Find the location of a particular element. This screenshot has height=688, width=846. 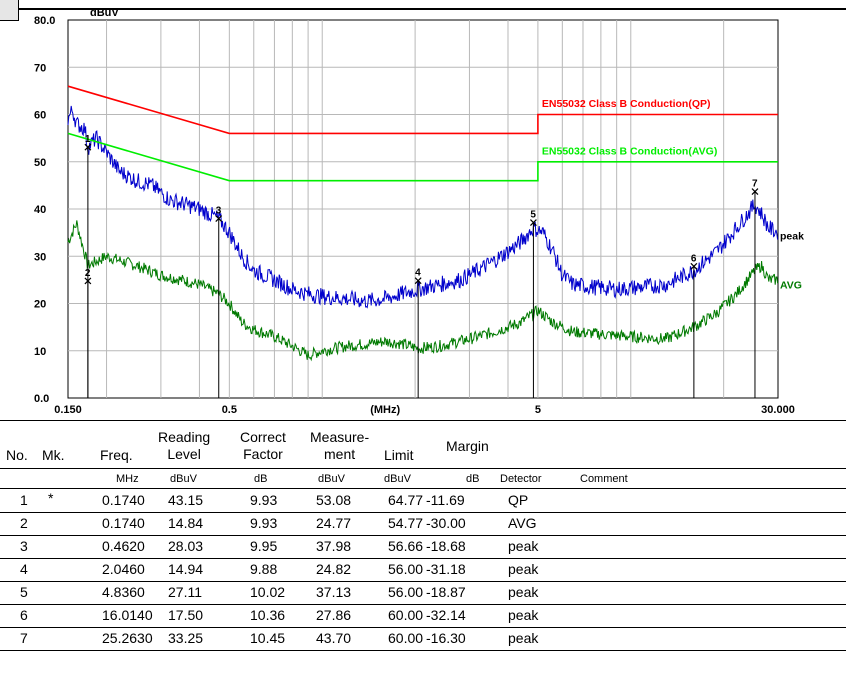

row-measure: 27.86 is located at coordinates (334, 615).